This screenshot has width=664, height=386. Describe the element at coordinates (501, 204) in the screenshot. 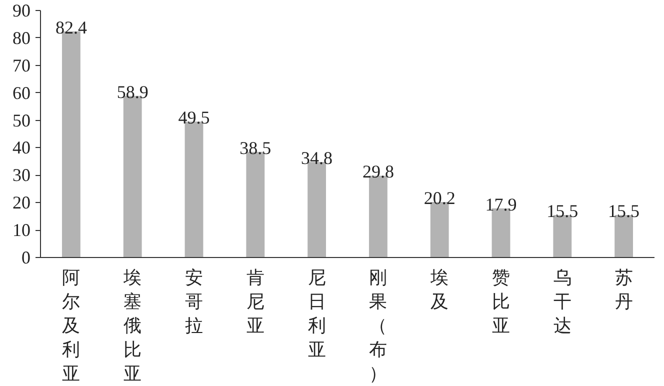

I see `data-label: 17.9` at that location.